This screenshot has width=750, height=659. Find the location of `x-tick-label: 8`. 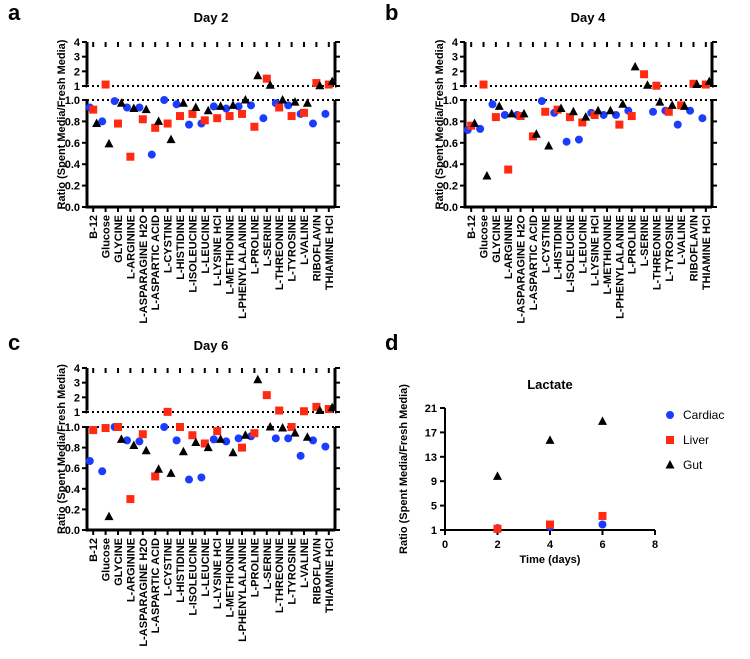

x-tick-label: 8 is located at coordinates (655, 545).